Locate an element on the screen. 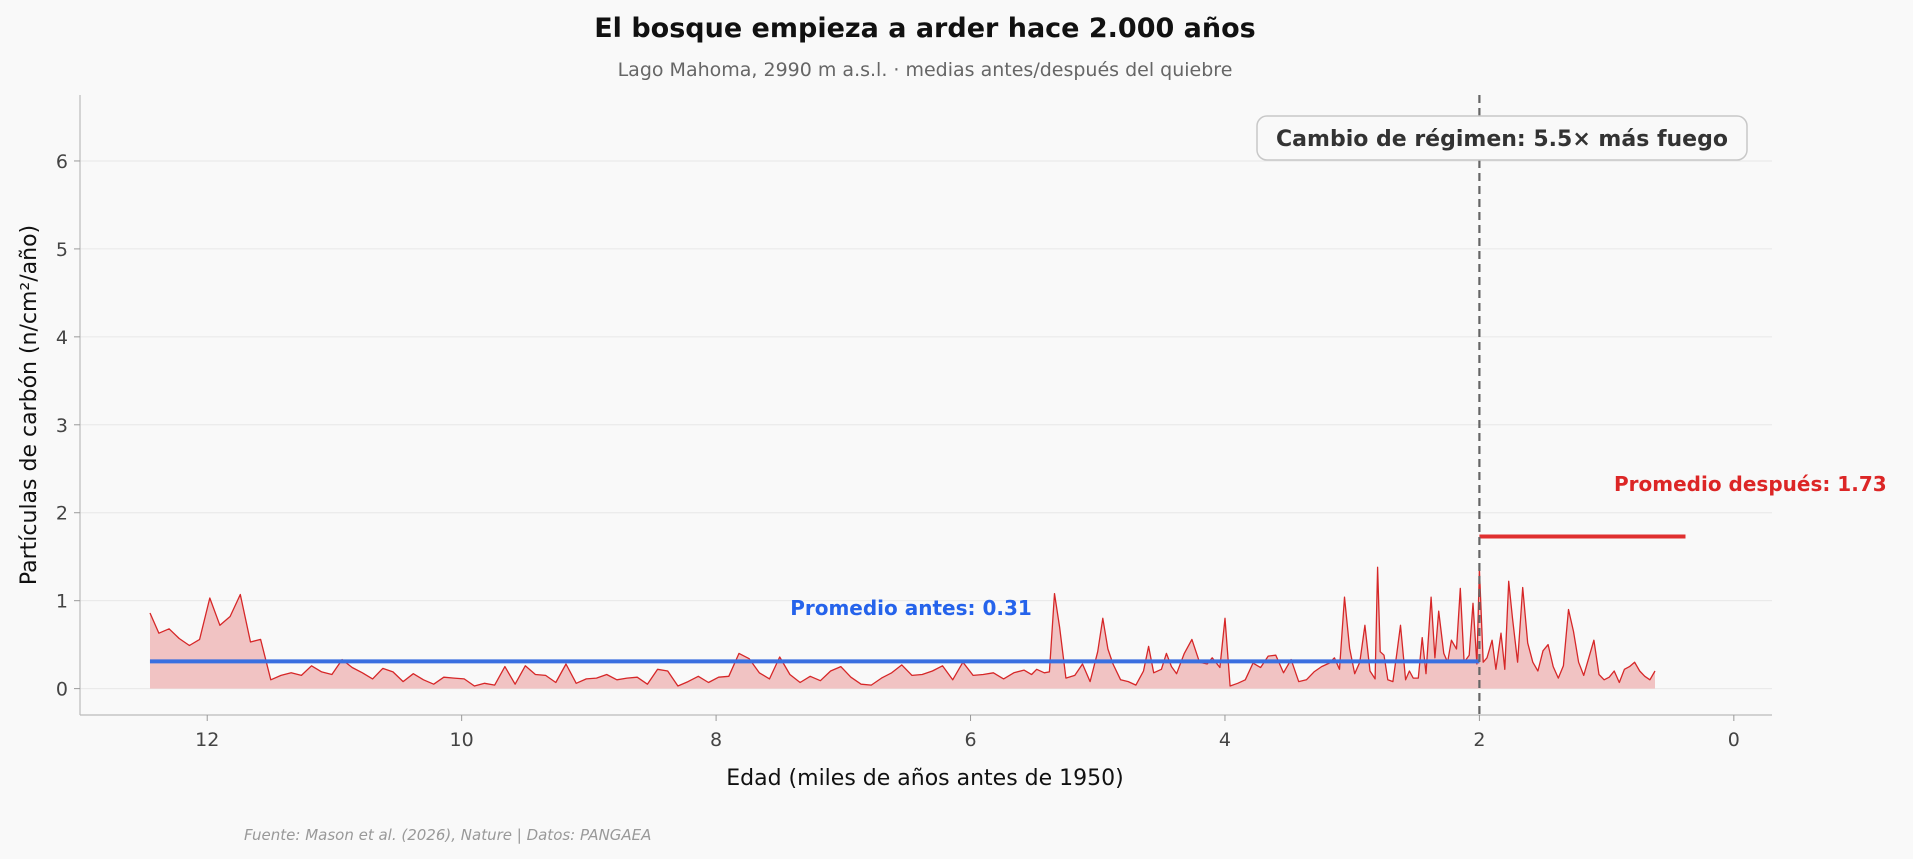 The image size is (1913, 859). mean-before-label: Promedio antes: 0.31 is located at coordinates (911, 608).